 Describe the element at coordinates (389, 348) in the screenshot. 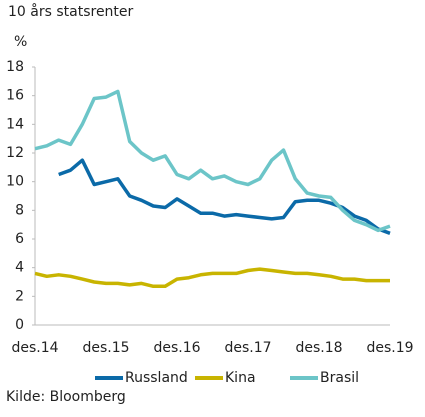

I see `x-tick-label: des.19` at that location.